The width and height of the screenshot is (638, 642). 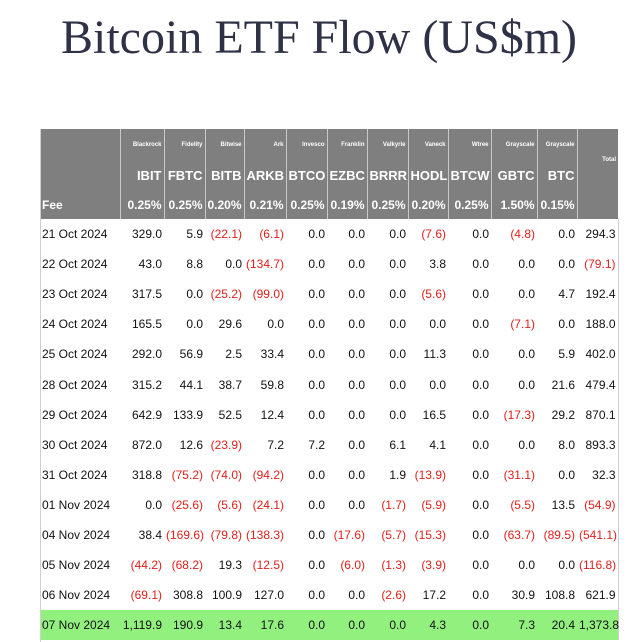 I want to click on flow-cell-hodl: (5.6), so click(x=428, y=294).